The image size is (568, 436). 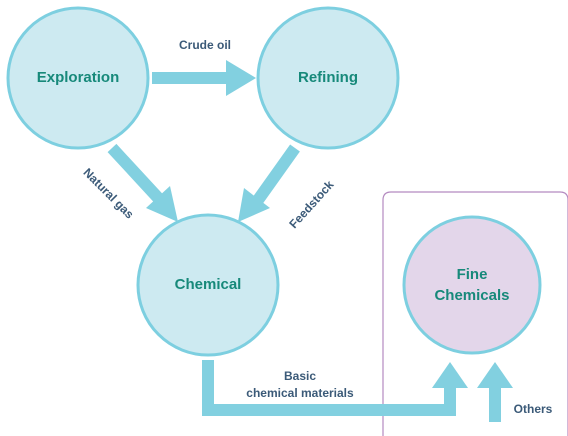 What do you see at coordinates (205, 45) in the screenshot?
I see `edge-label: Crude oil` at bounding box center [205, 45].